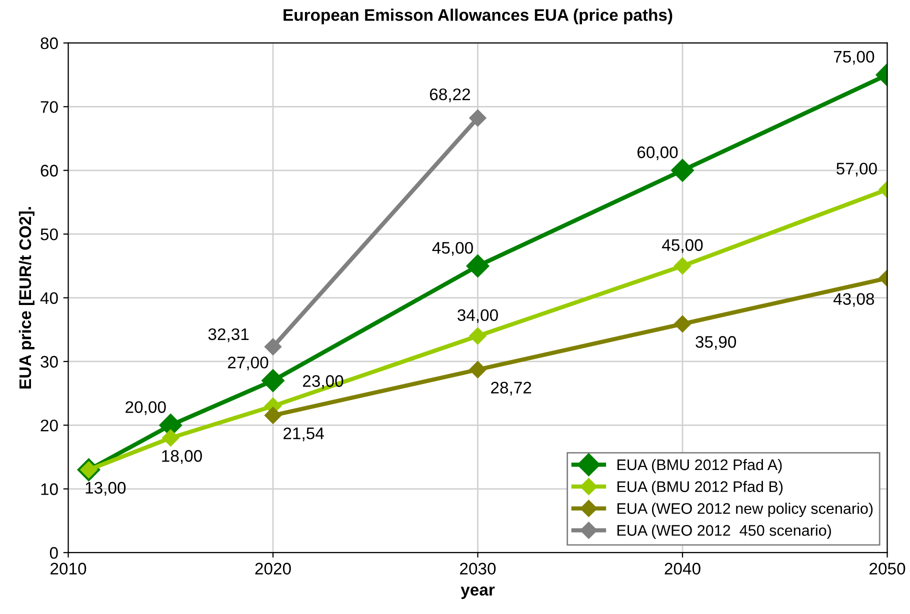 The width and height of the screenshot is (910, 614). What do you see at coordinates (682, 568) in the screenshot?
I see `x-tick-label: 2040` at bounding box center [682, 568].